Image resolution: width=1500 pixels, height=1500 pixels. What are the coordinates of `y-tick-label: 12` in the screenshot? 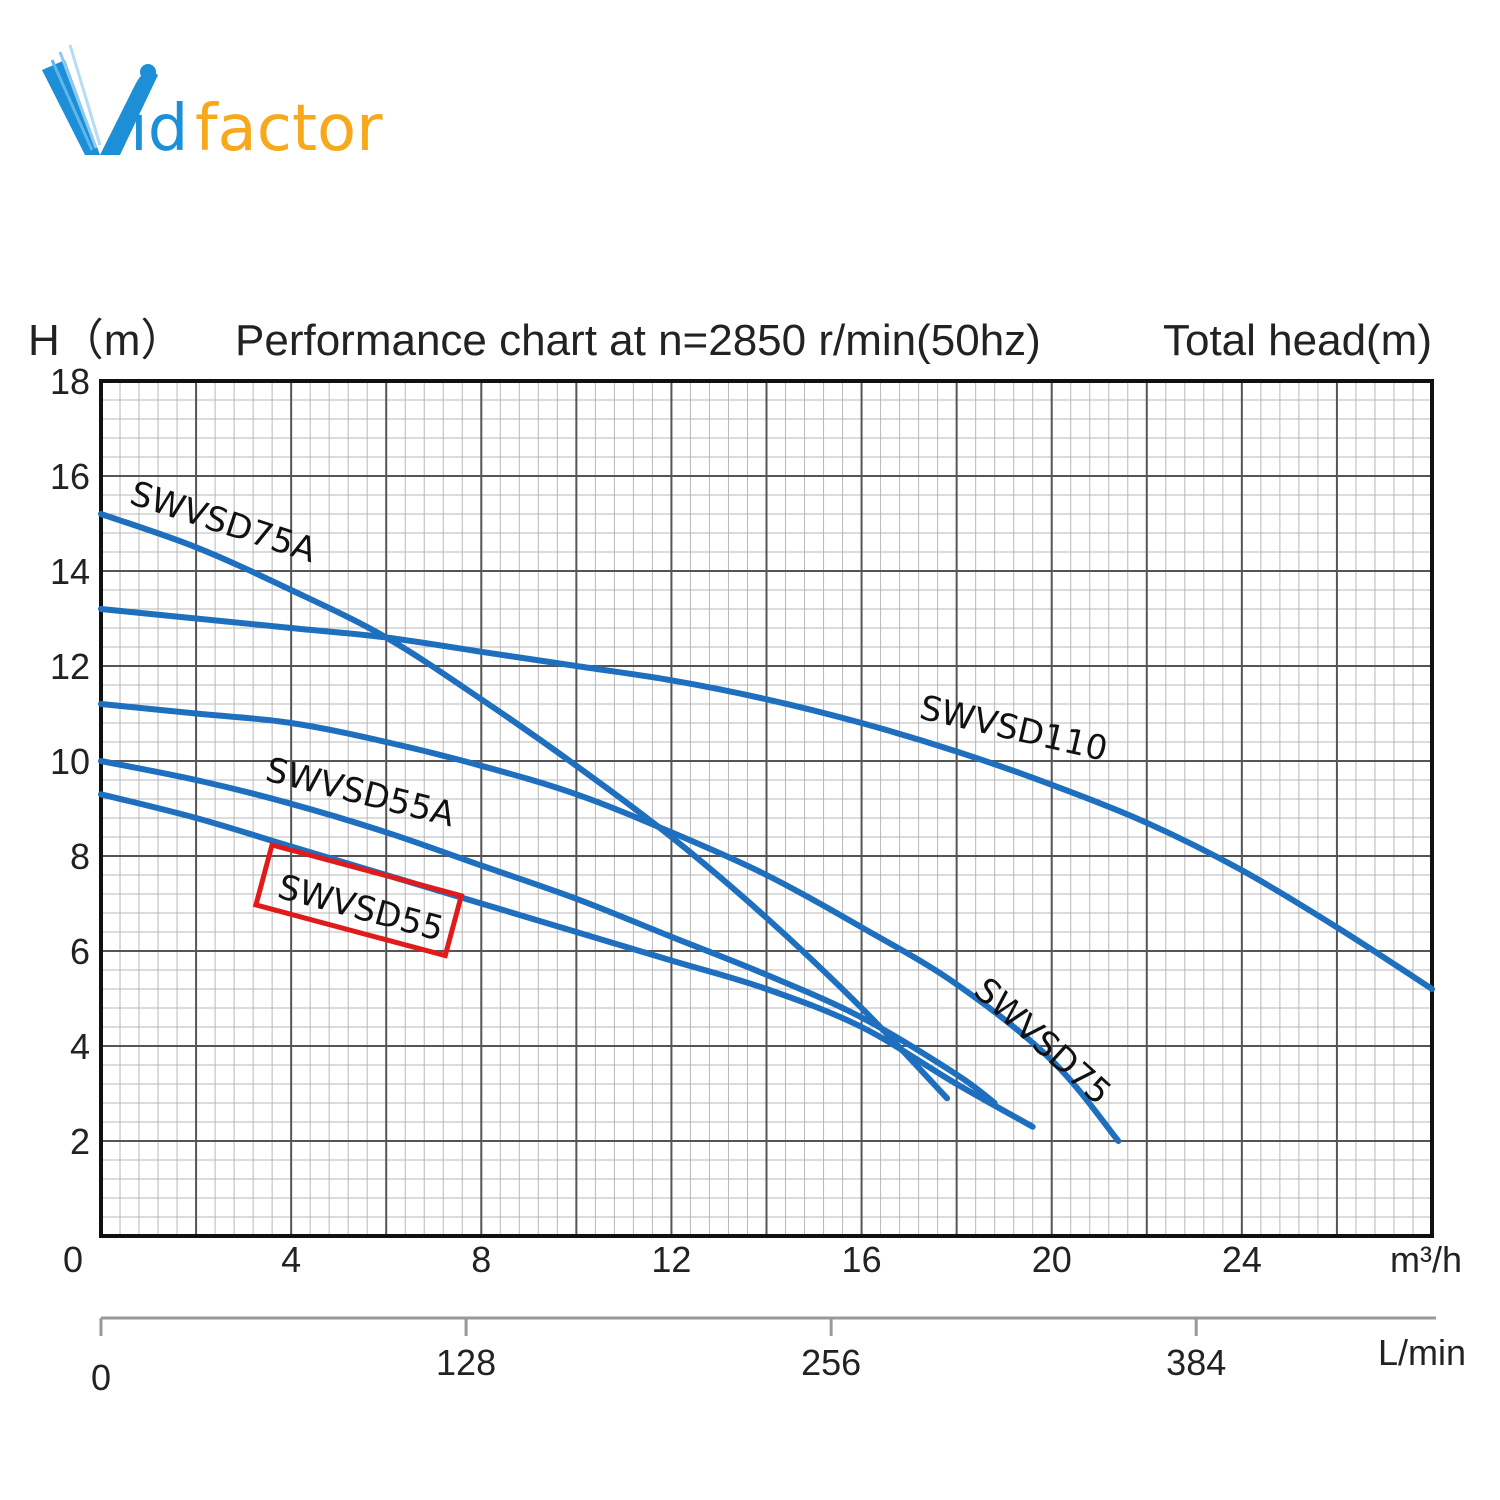 It's located at (70, 666).